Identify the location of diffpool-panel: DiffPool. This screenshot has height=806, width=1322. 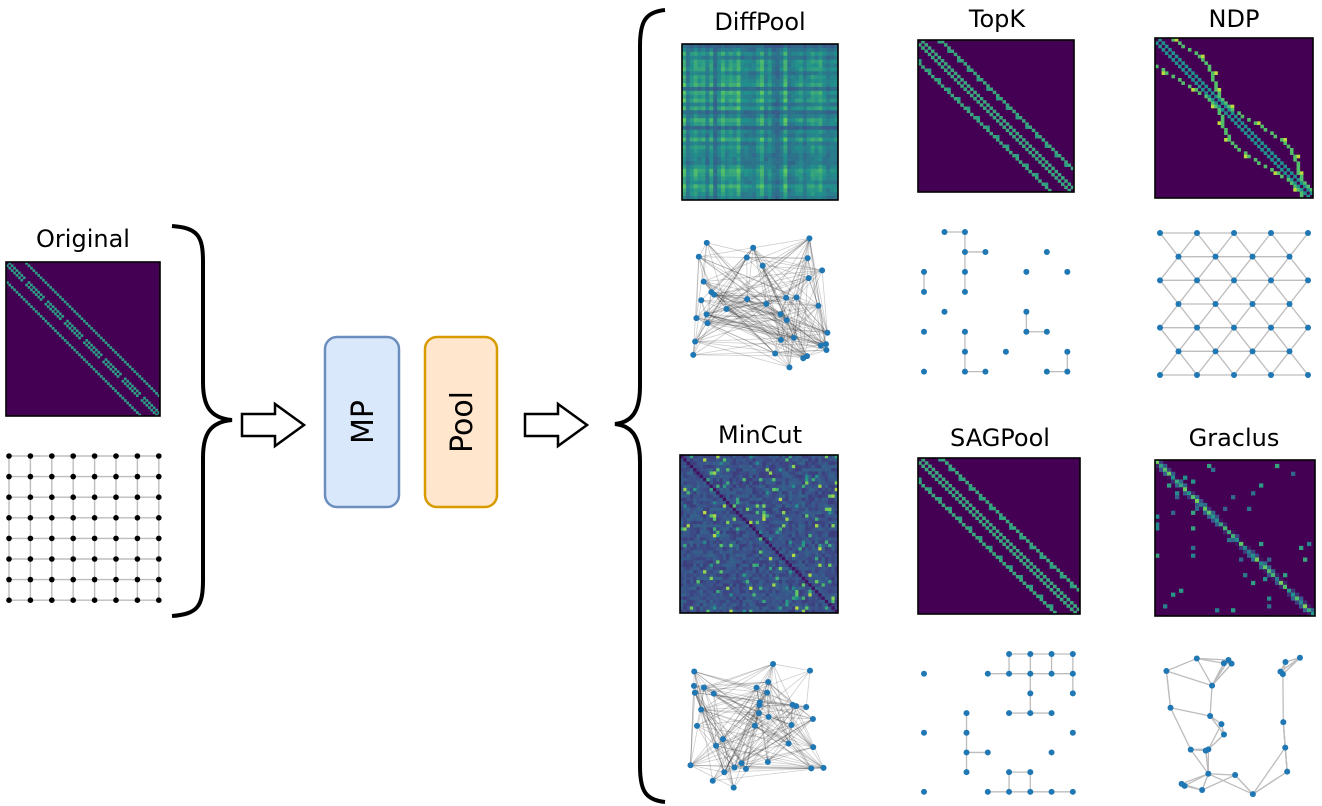
(760, 189).